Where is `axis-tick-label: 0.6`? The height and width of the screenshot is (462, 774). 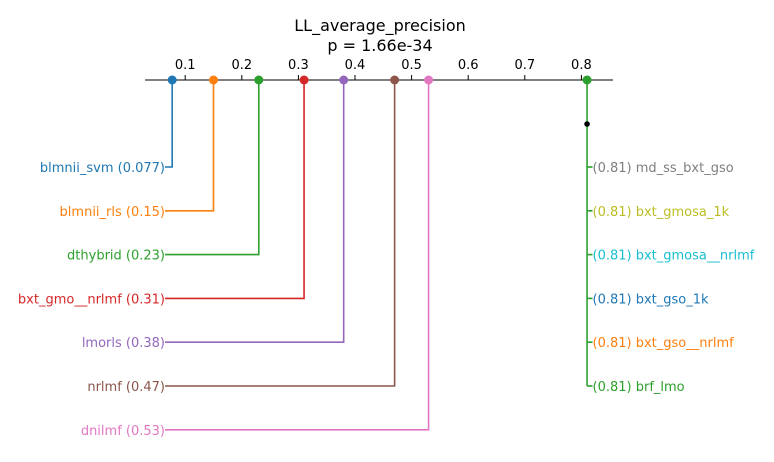 axis-tick-label: 0.6 is located at coordinates (468, 65).